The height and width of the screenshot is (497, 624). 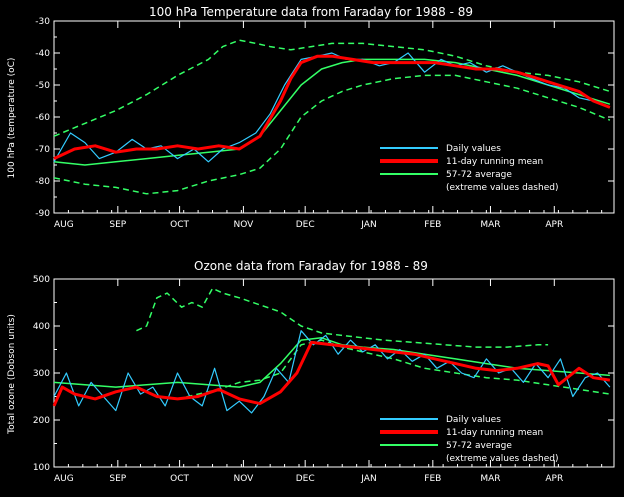 I want to click on temperature-y-tick-label: -50, so click(x=42, y=86).